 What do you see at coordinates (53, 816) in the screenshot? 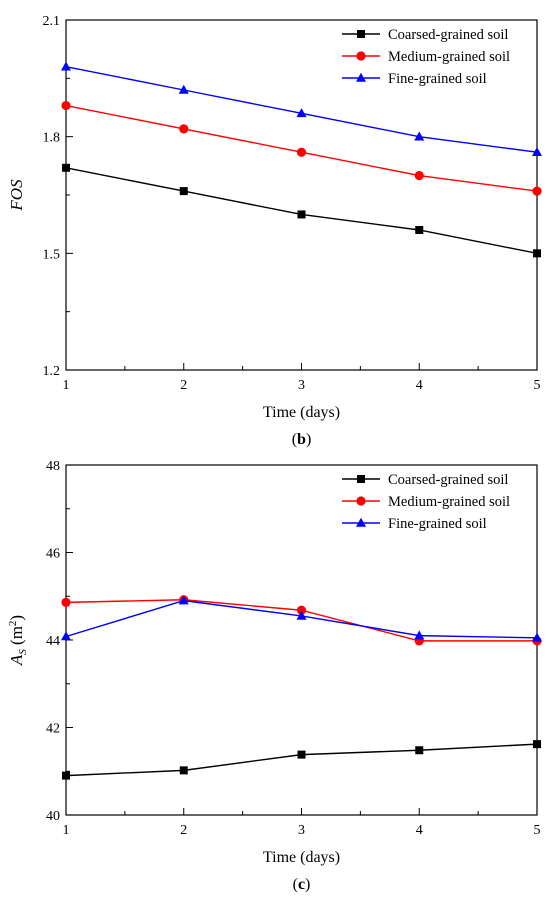
I see `y-tick-label: 40` at bounding box center [53, 816].